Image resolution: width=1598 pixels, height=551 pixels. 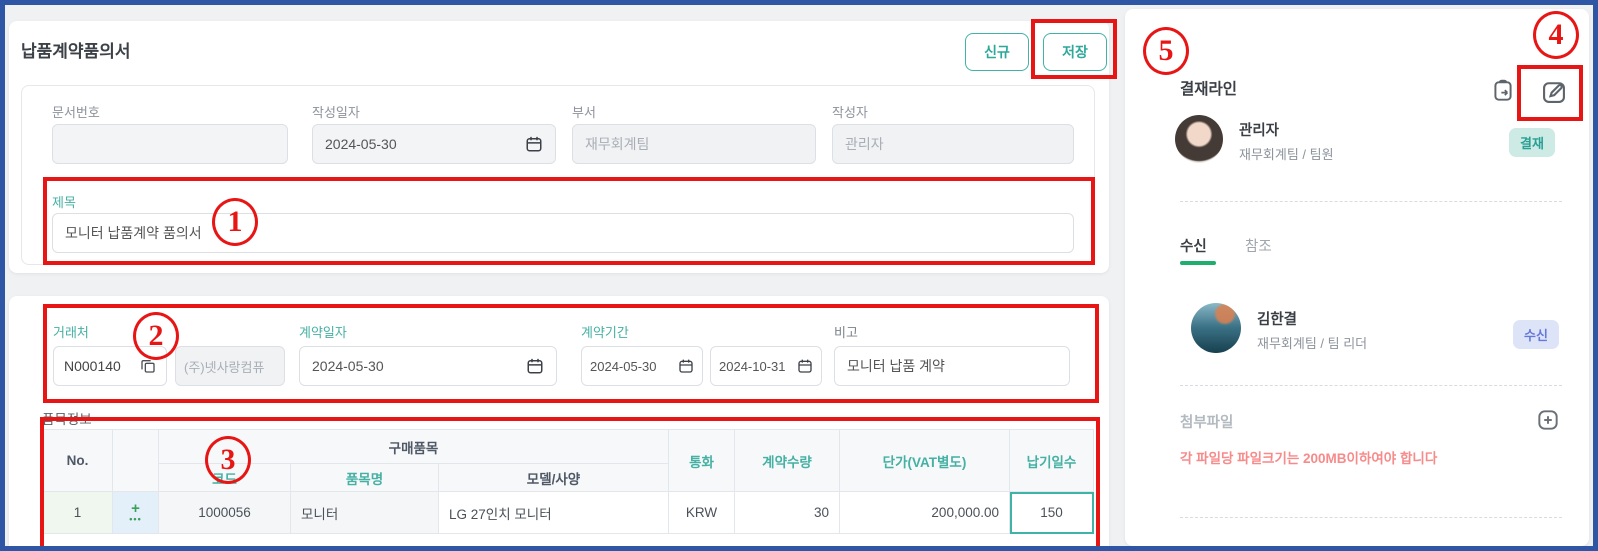 I want to click on approval-line-title: 결재라인, so click(x=1209, y=89).